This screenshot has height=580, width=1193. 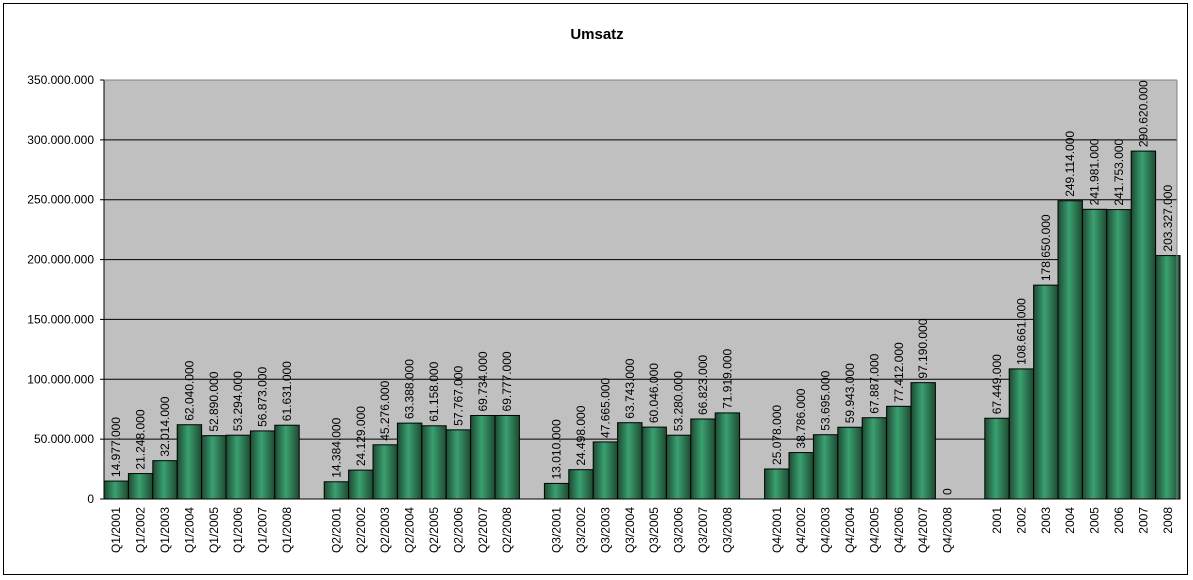 What do you see at coordinates (581, 530) in the screenshot?
I see `x-tick-label: Q3/2002` at bounding box center [581, 530].